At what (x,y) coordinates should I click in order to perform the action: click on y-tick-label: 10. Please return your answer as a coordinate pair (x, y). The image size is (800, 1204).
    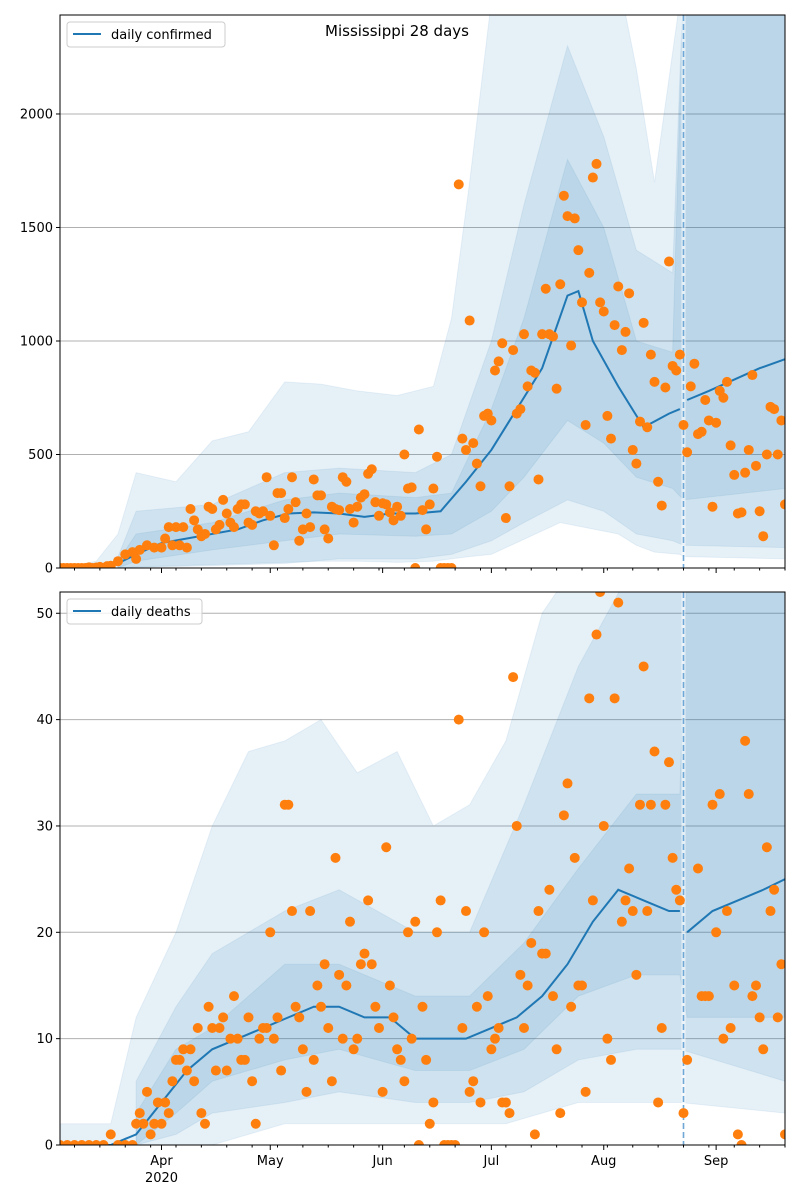
    Looking at the image, I should click on (44, 1039).